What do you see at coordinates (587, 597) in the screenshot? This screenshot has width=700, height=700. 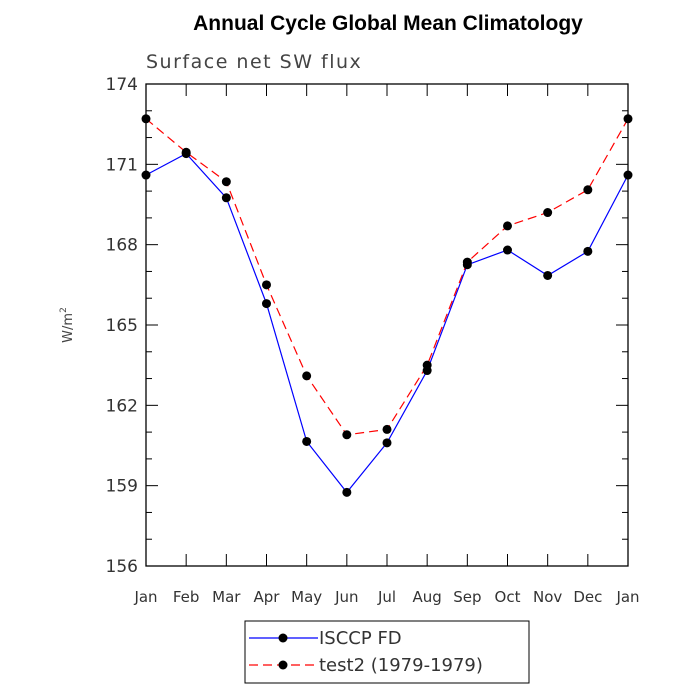 I see `x-tick-label: Dec` at bounding box center [587, 597].